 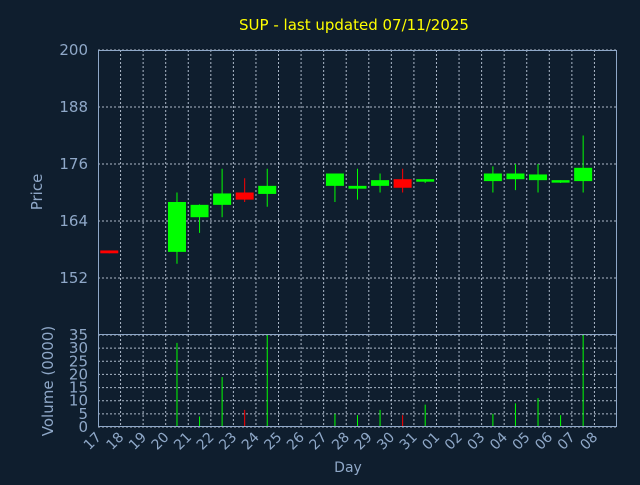 I want to click on price-tick-label: 176, so click(x=73, y=164).